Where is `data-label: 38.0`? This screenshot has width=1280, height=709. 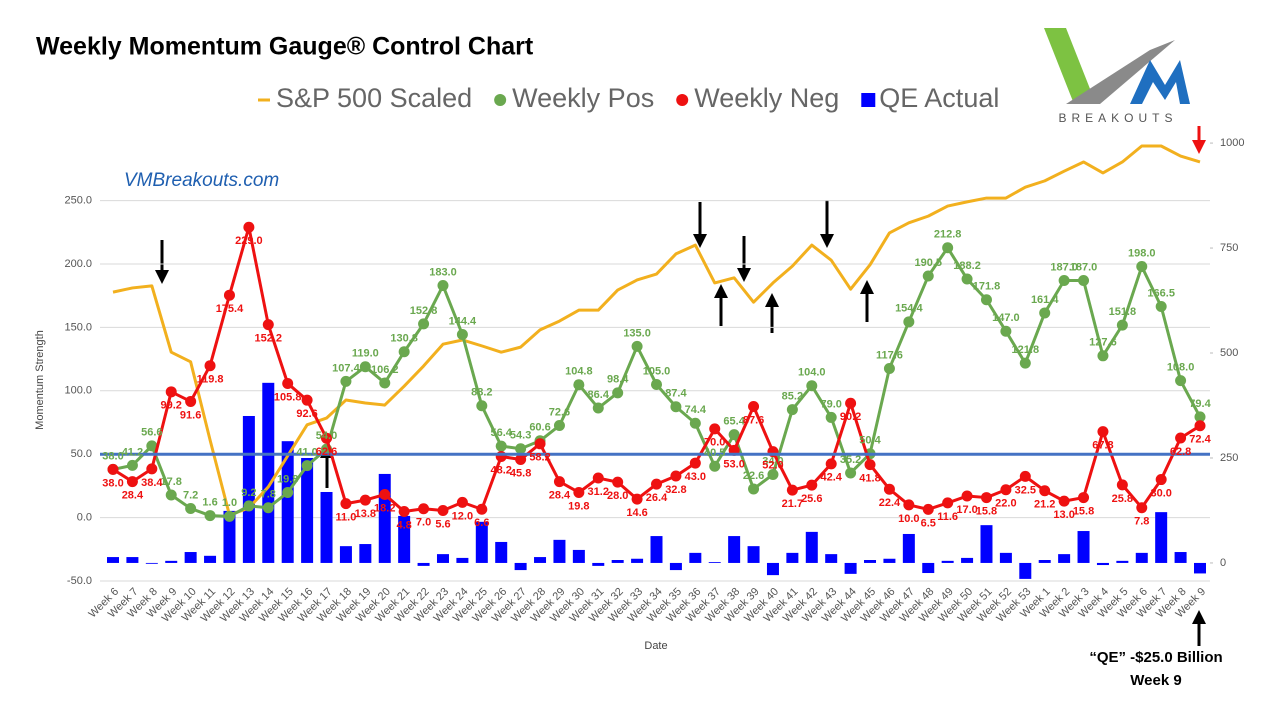
data-label: 38.0 is located at coordinates (112, 483).